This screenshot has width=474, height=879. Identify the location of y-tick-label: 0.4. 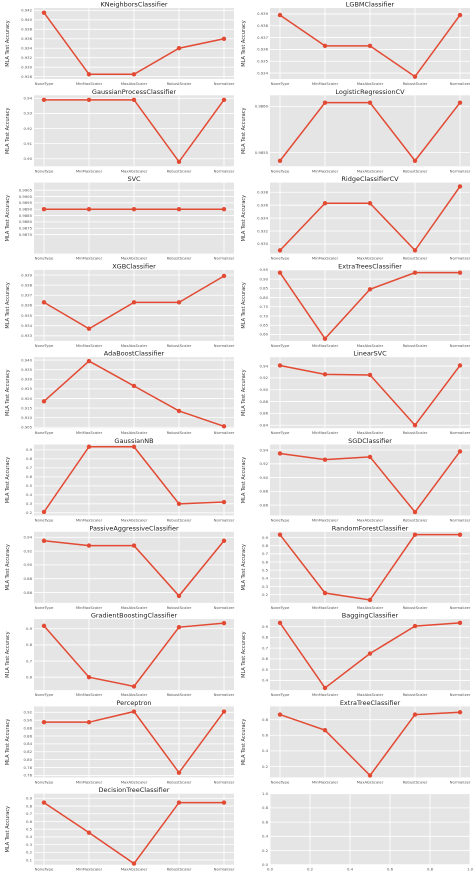
(29, 494).